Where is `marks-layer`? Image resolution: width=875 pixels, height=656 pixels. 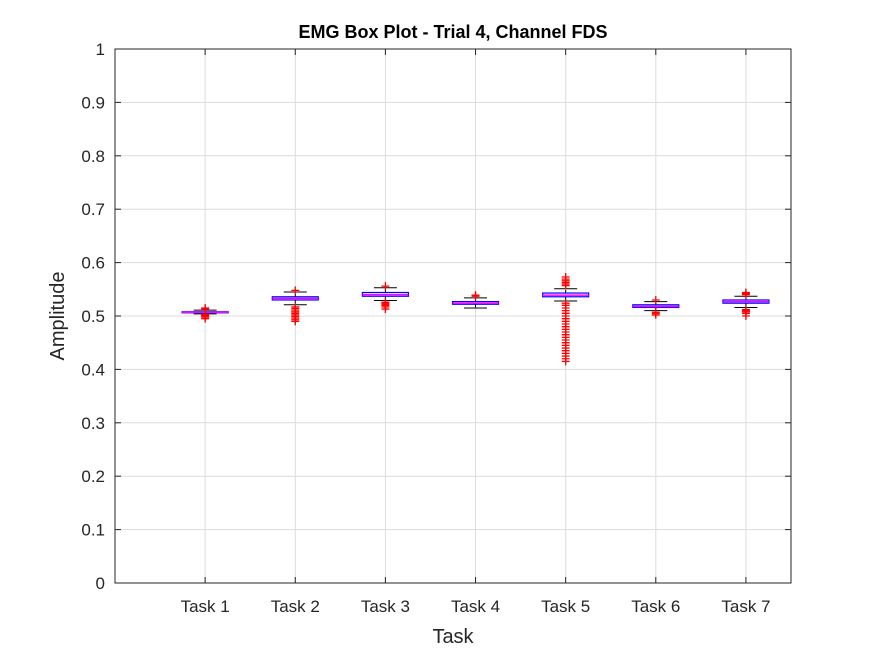
marks-layer is located at coordinates (475, 319).